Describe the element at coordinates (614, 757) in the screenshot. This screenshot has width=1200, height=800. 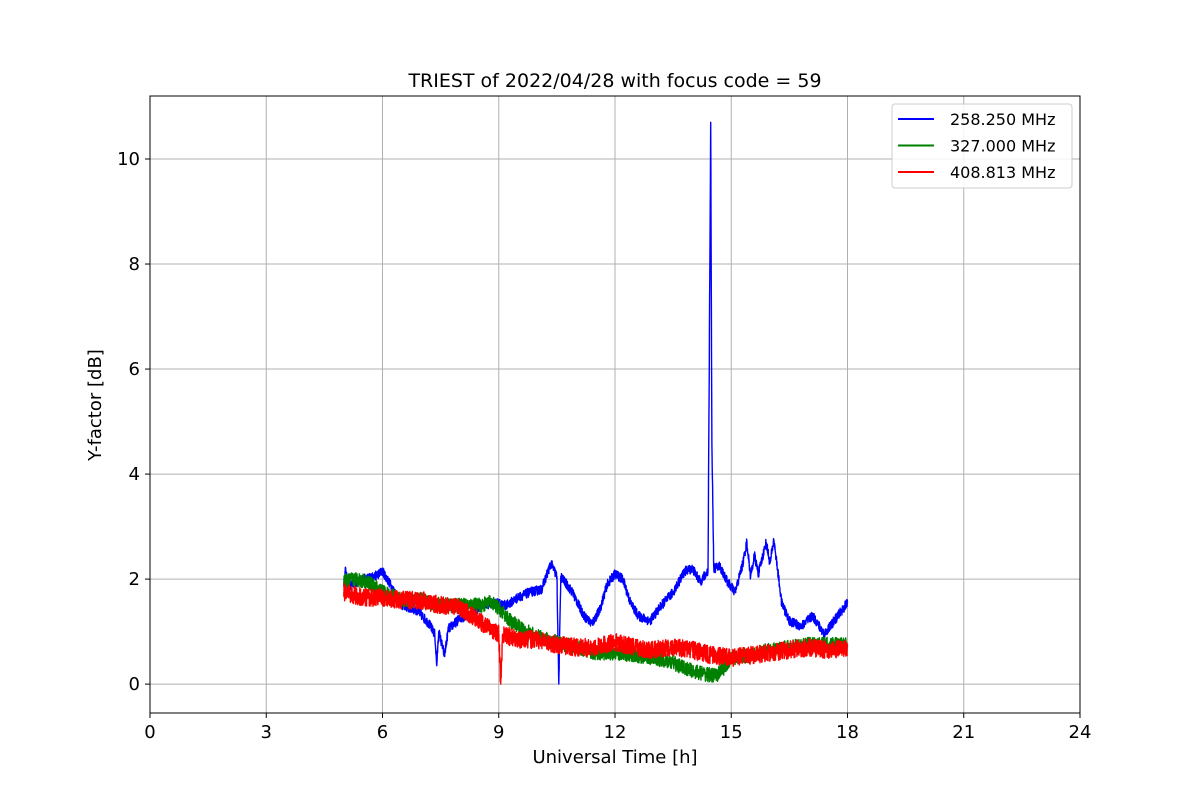
I see `x-axis-label: Universal Time [h]` at that location.